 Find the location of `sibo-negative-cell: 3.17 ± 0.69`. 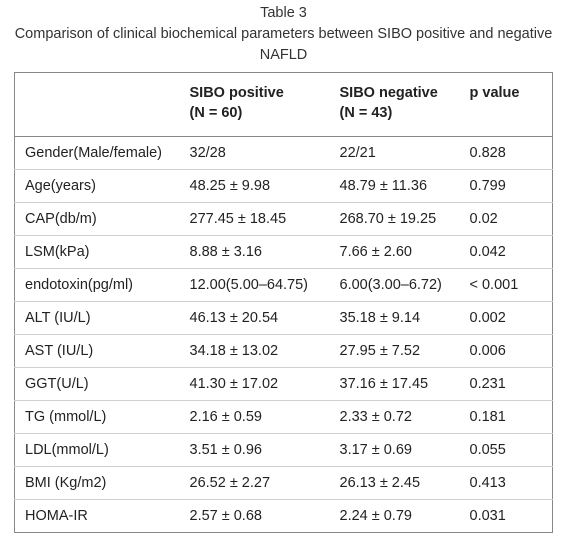

sibo-negative-cell: 3.17 ± 0.69 is located at coordinates (394, 450).